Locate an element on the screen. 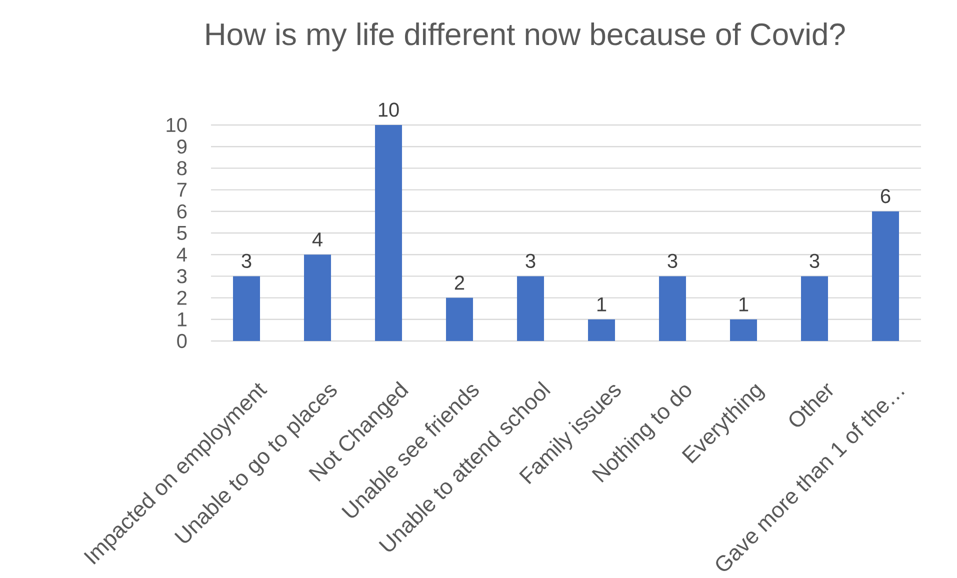  data-label: 10 is located at coordinates (388, 109).